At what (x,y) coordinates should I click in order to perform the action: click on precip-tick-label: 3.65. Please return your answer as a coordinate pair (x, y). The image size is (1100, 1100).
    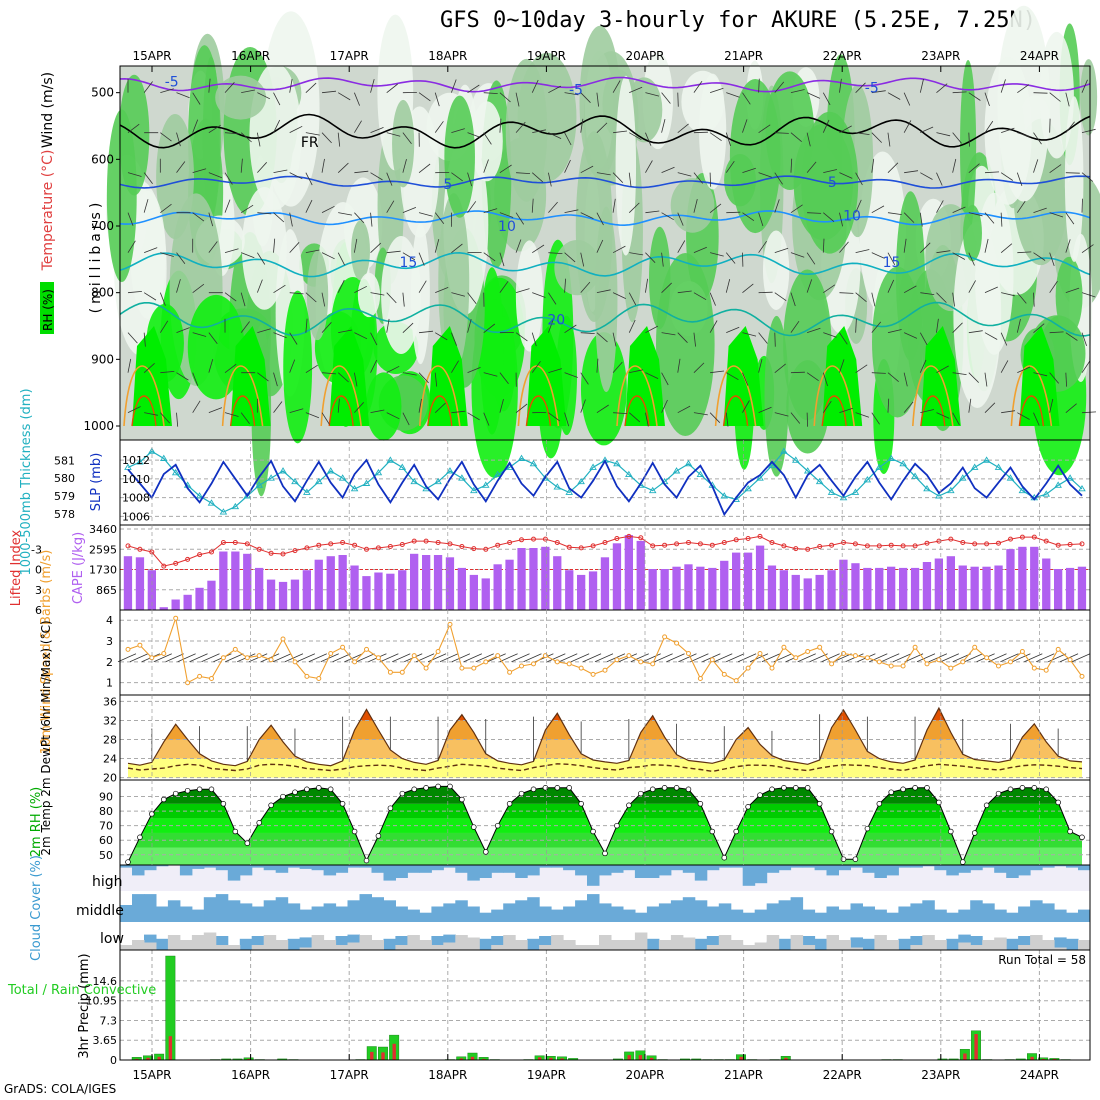
    Looking at the image, I should click on (105, 1040).